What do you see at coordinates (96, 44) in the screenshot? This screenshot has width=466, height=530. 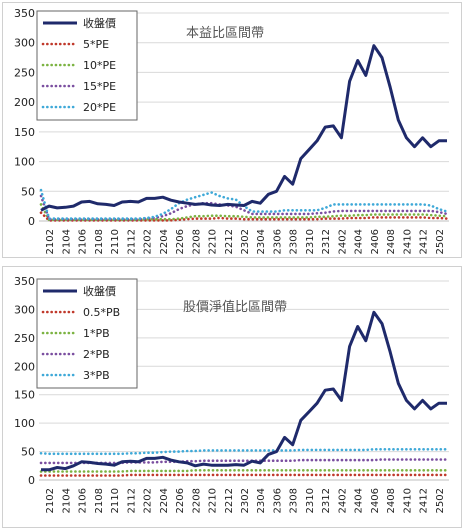 I see `legend-label: 5*PE` at bounding box center [96, 44].